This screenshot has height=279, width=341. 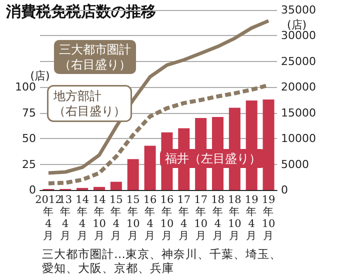 I want to click on x-tick-label: 16年10月, so click(x=167, y=218).